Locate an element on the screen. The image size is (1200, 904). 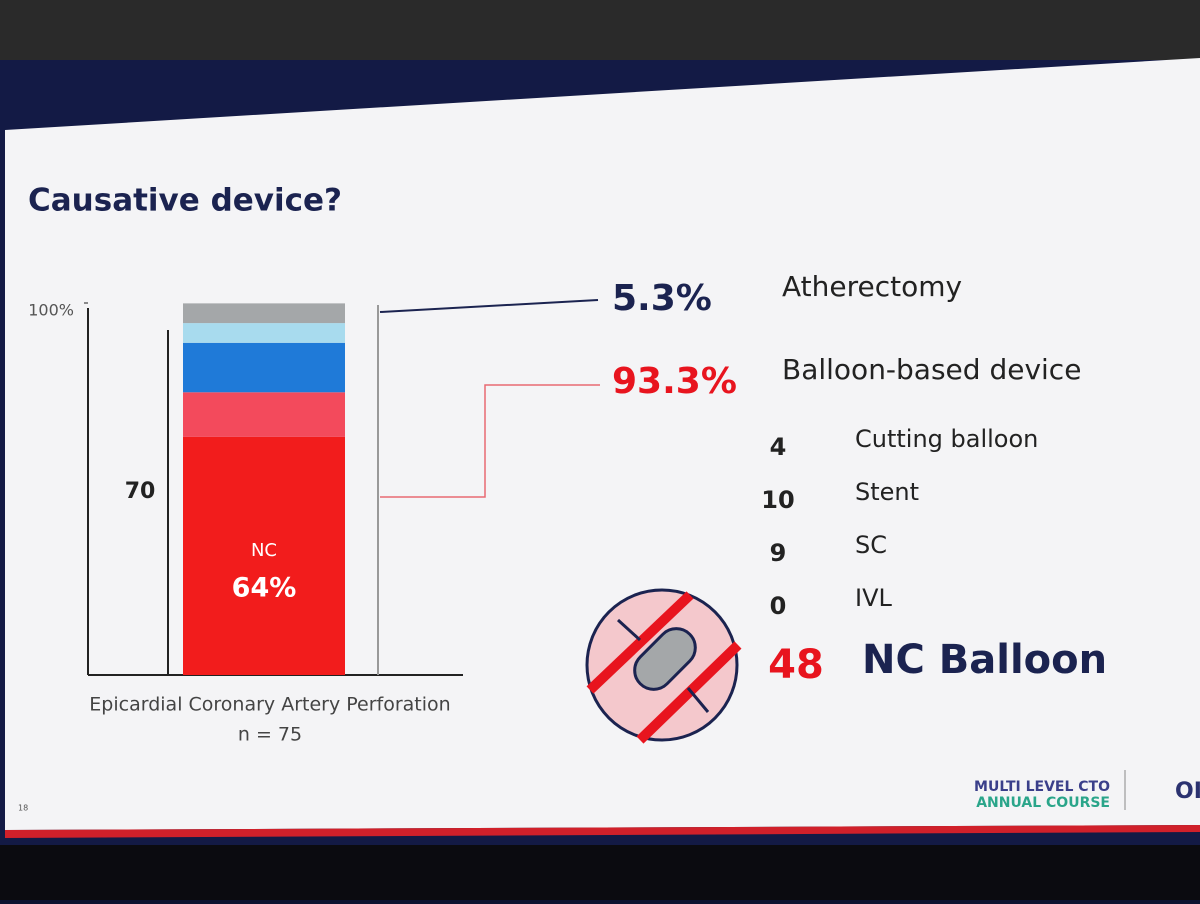
breakdown-label: Cutting balloon is located at coordinates (946, 439).